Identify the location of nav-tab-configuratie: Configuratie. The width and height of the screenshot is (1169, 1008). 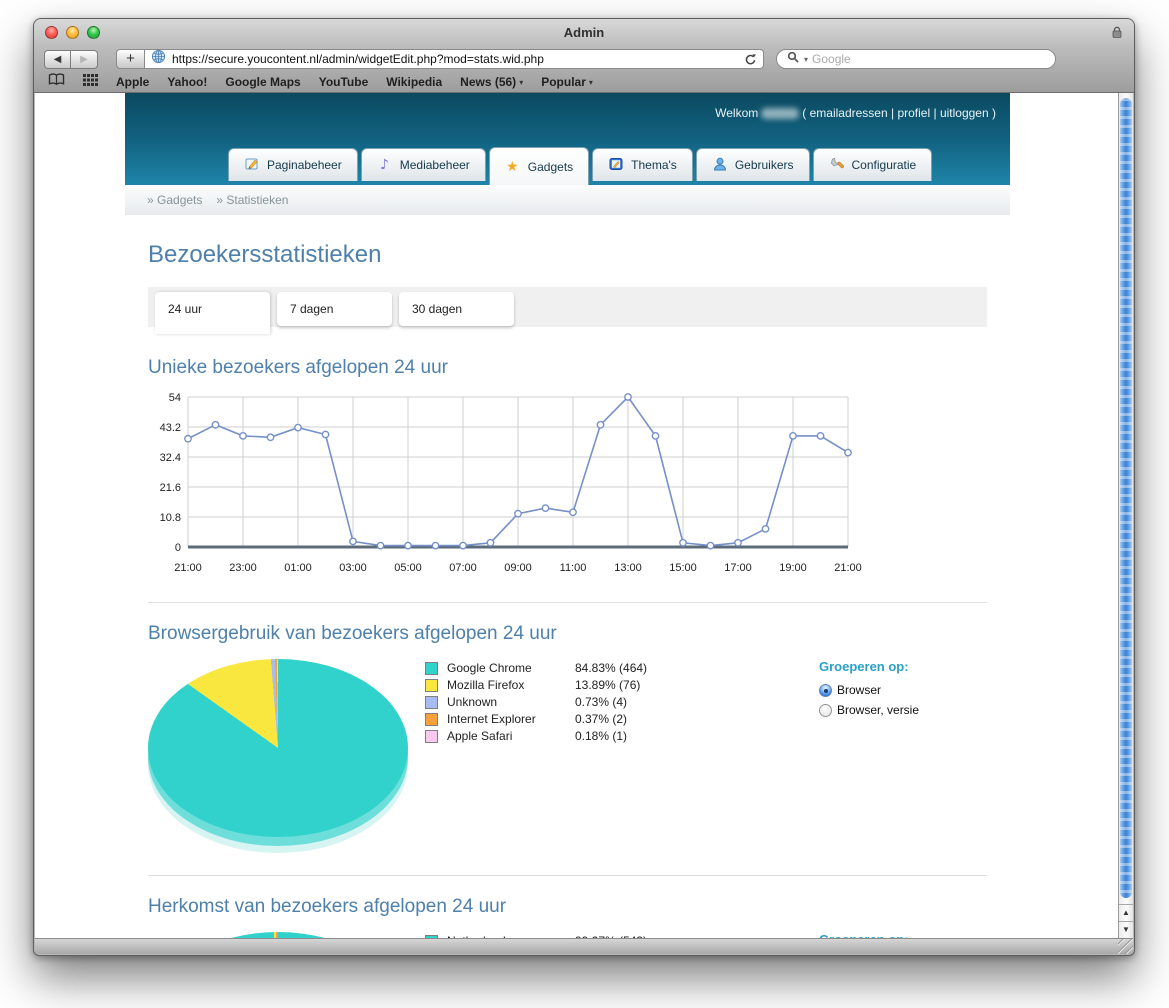
(872, 164).